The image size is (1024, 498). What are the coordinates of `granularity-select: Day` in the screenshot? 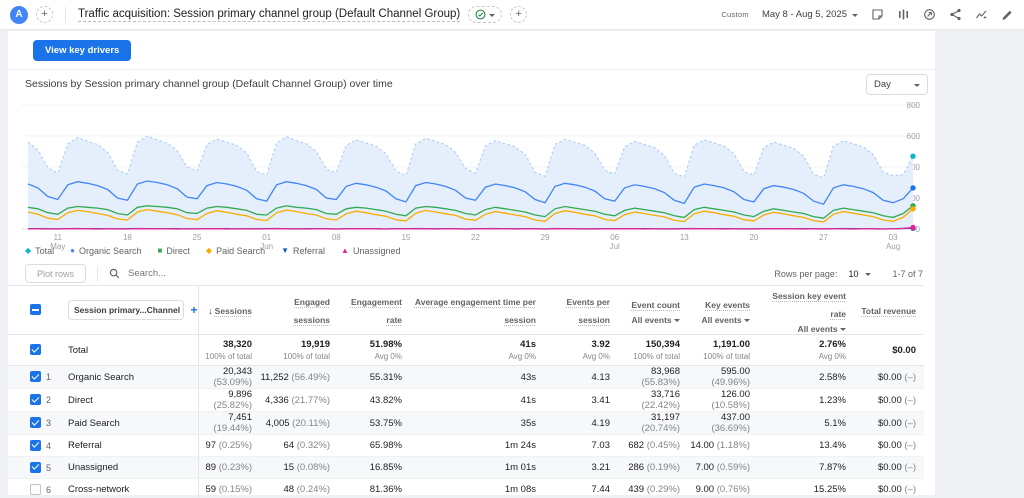 It's located at (897, 84).